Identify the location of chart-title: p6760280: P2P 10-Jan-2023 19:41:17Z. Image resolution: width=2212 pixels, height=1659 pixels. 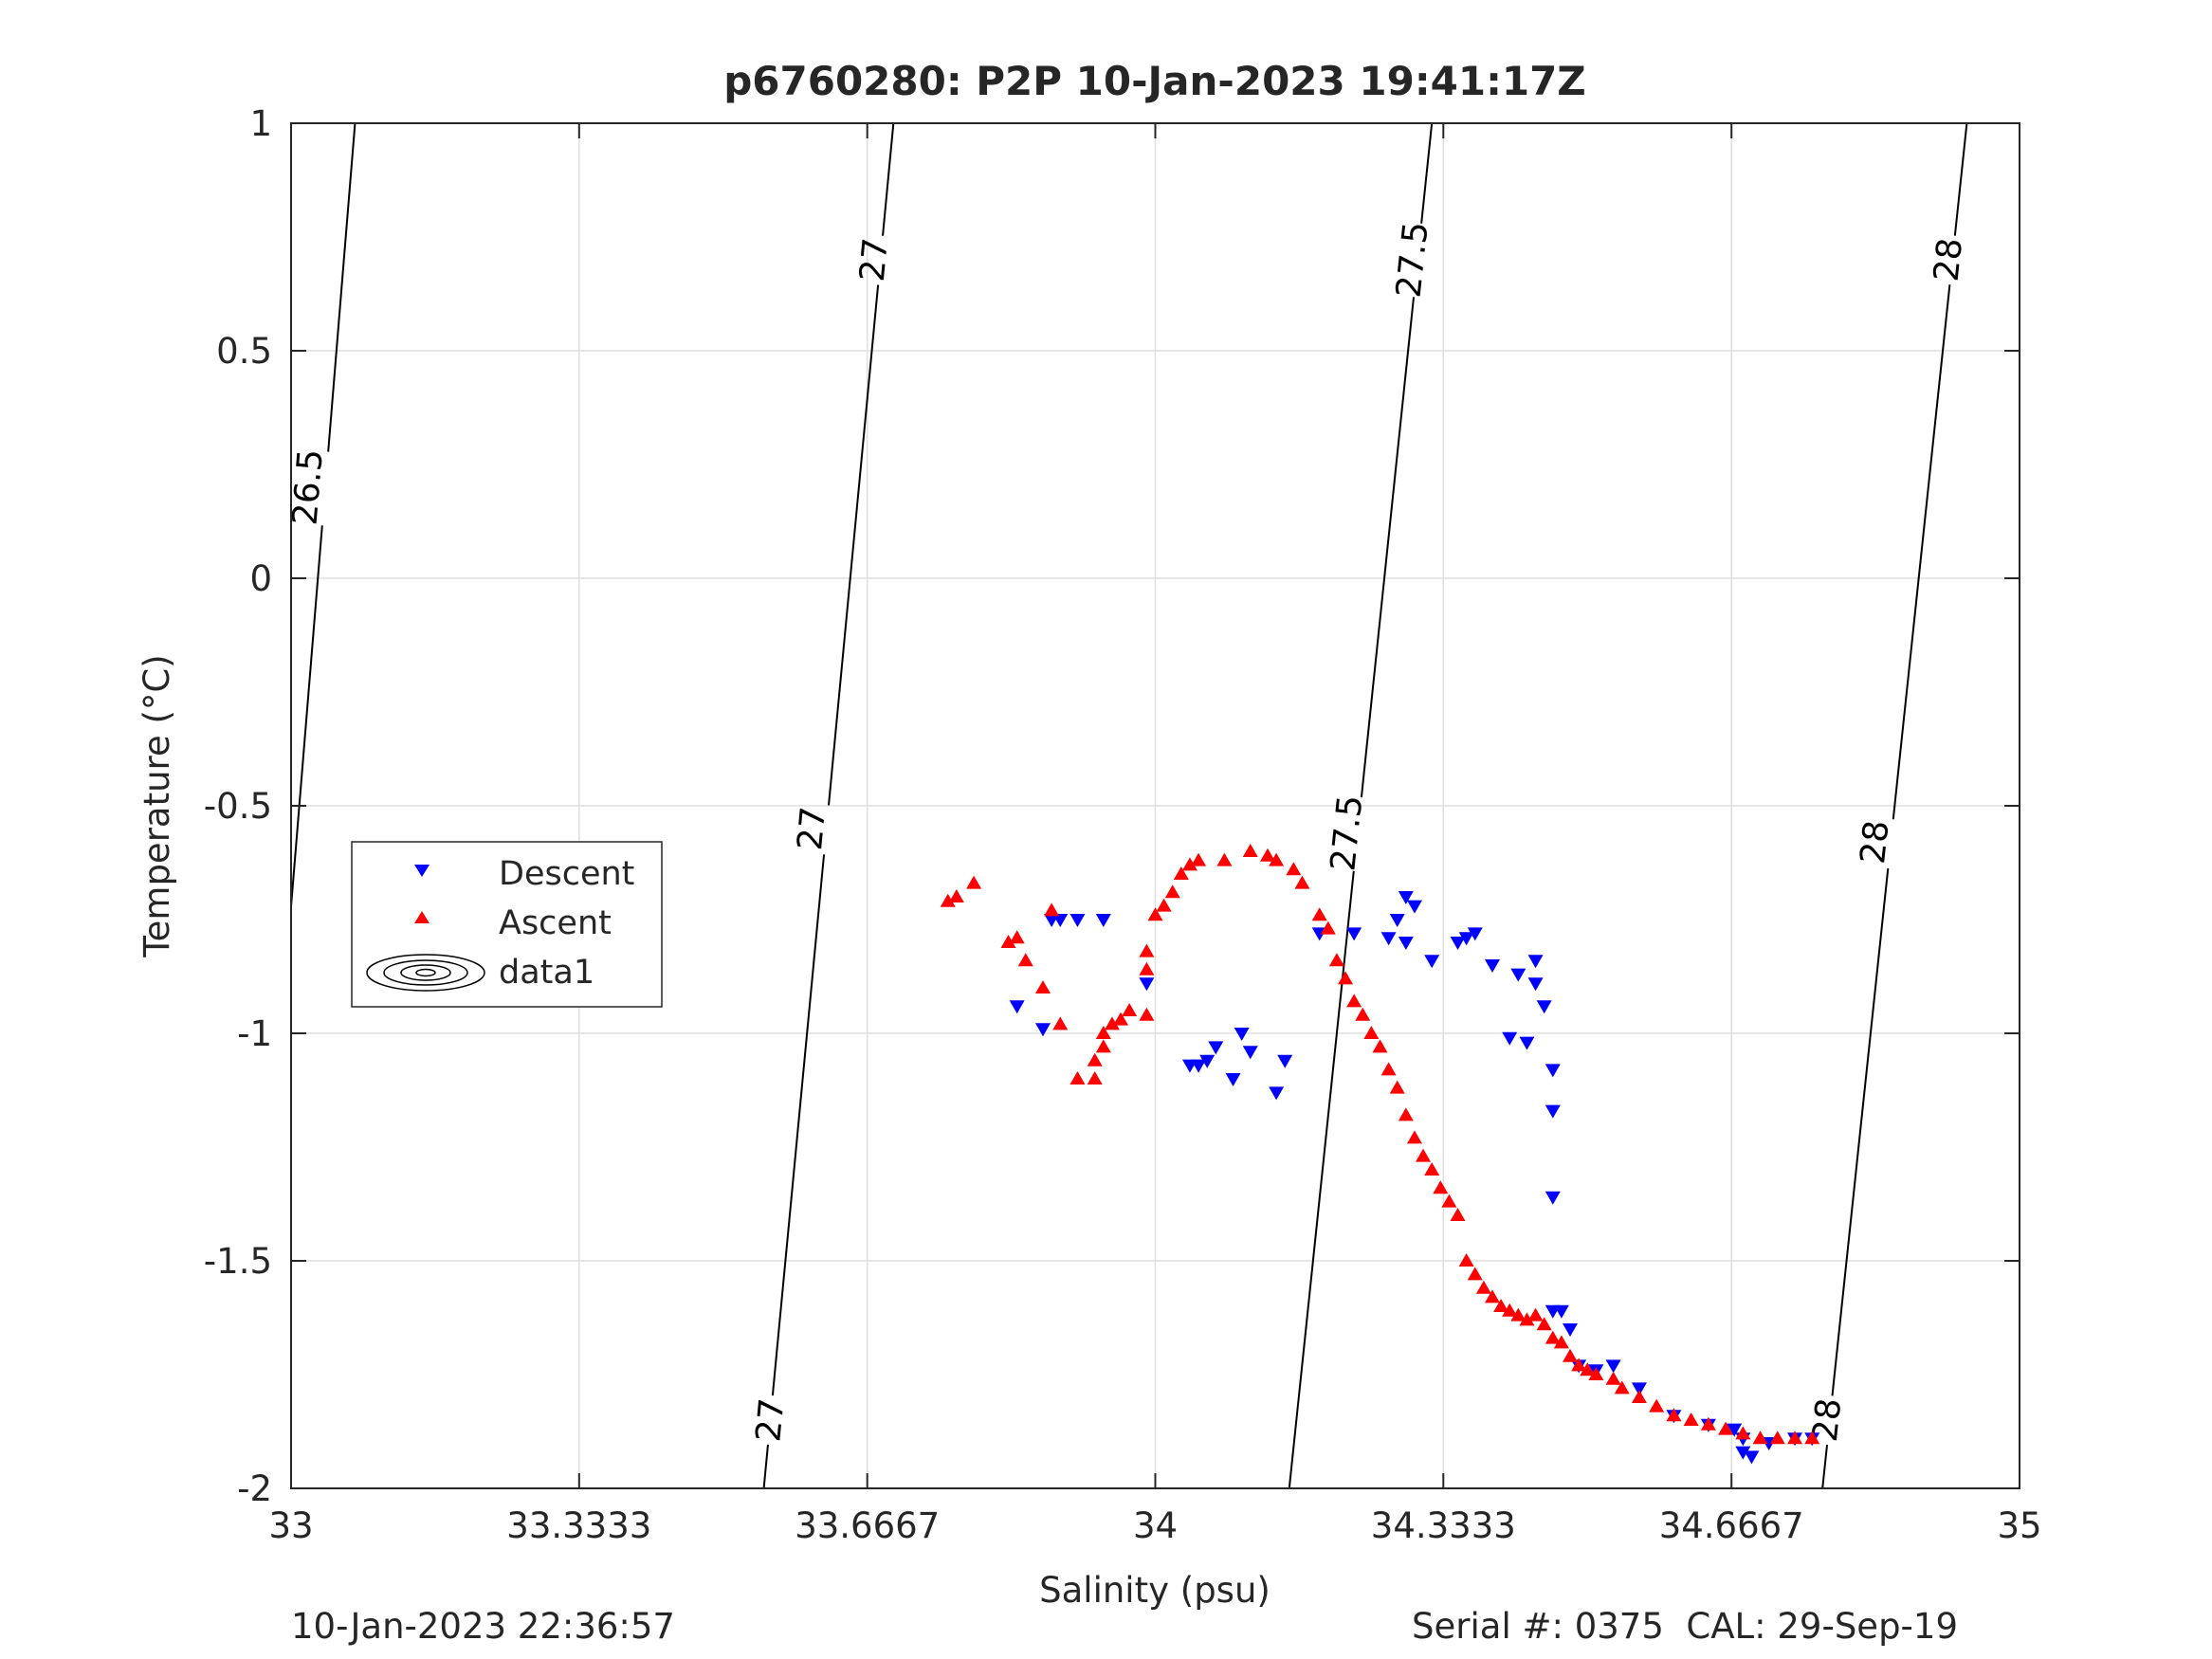
(1154, 81).